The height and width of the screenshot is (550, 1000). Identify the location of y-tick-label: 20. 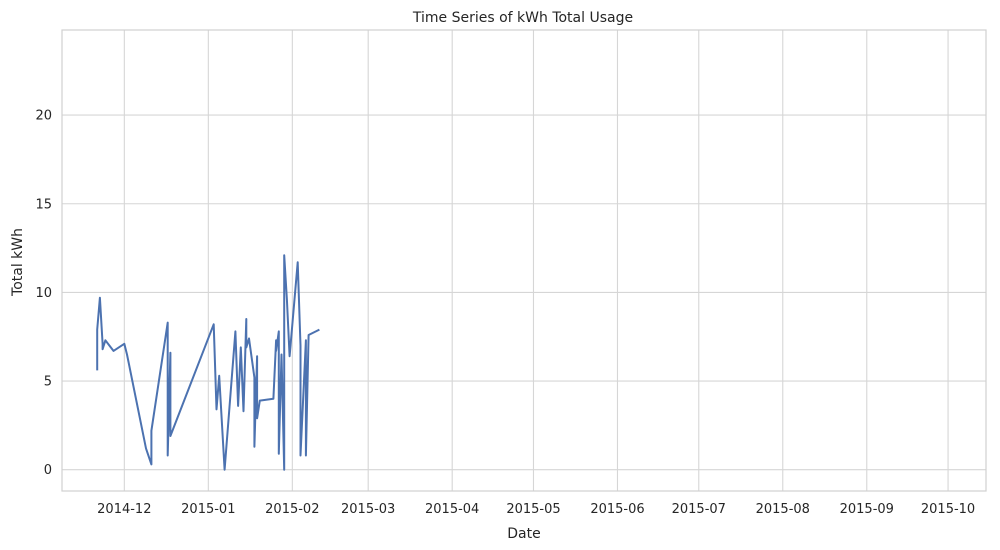
(43, 116).